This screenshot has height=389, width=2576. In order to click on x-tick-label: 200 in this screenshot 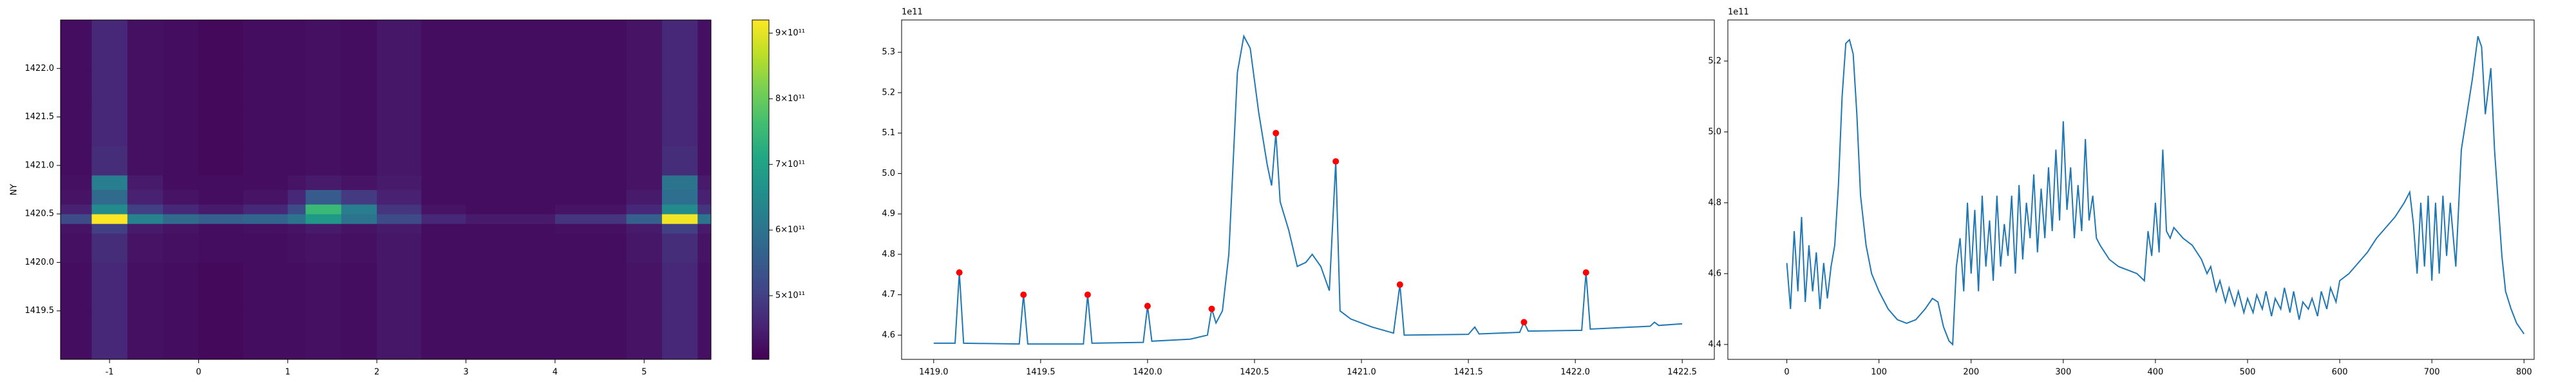, I will do `click(1971, 373)`.